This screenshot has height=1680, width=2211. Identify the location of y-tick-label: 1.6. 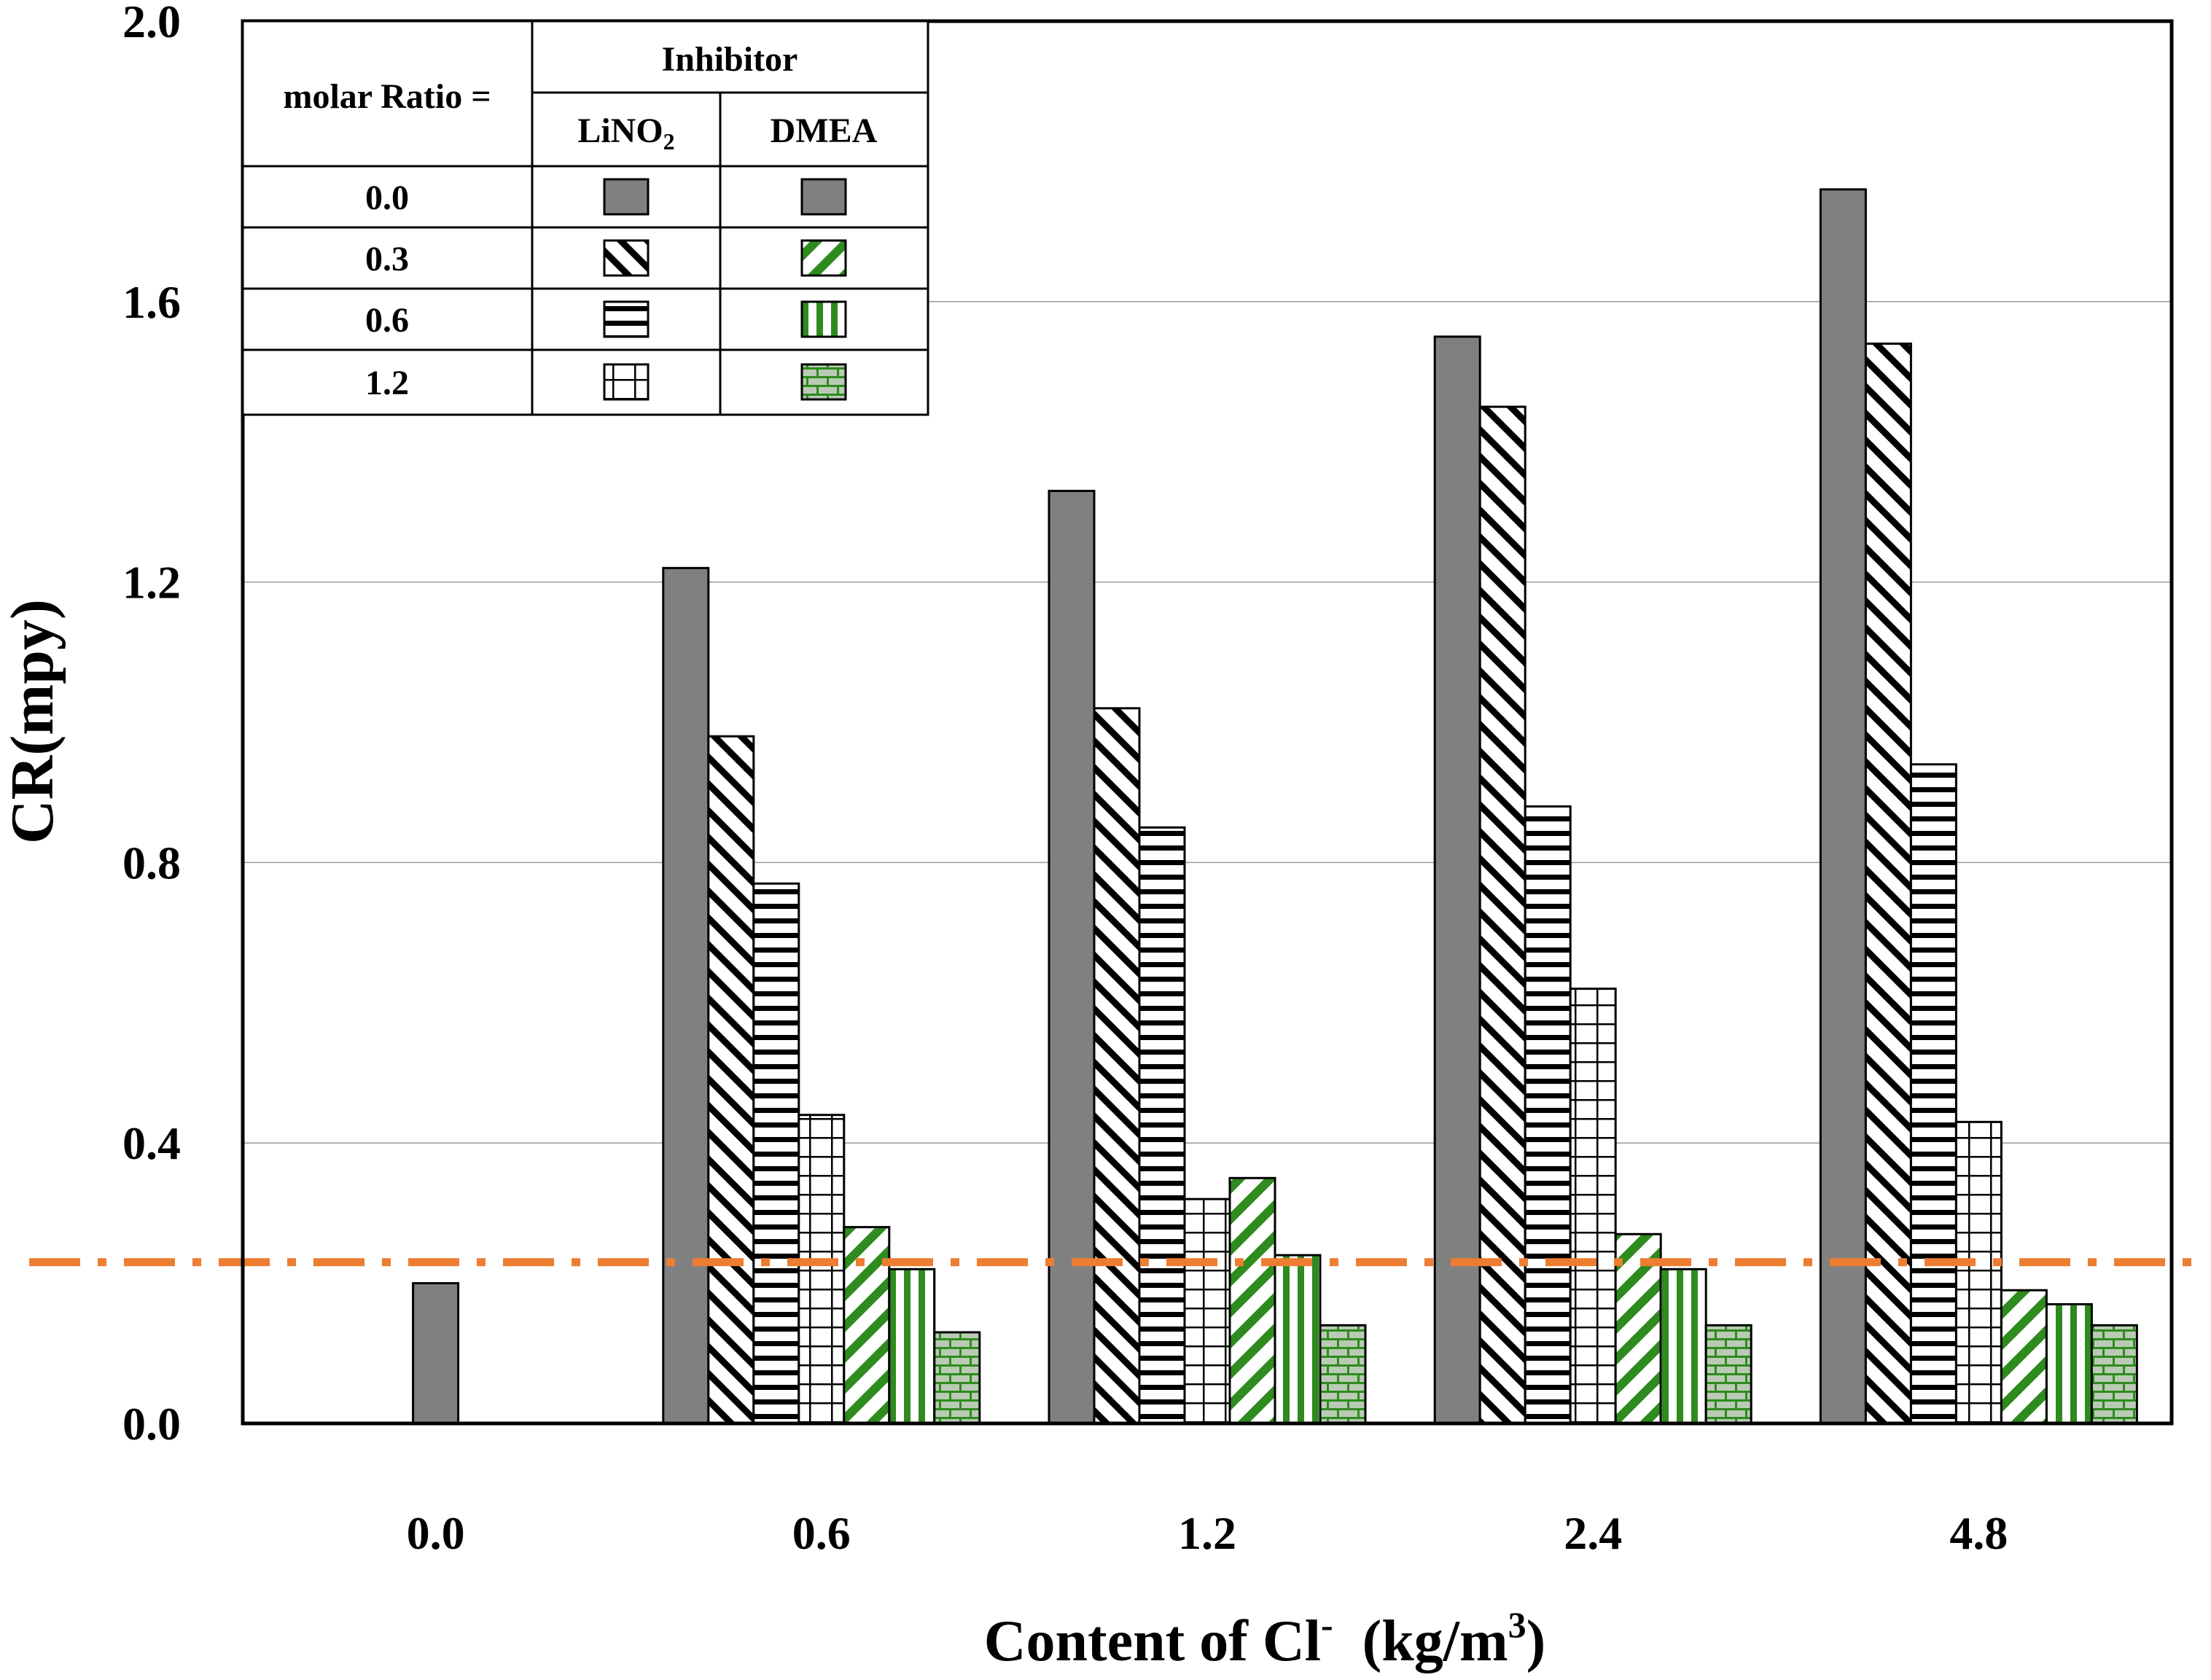
(151, 302).